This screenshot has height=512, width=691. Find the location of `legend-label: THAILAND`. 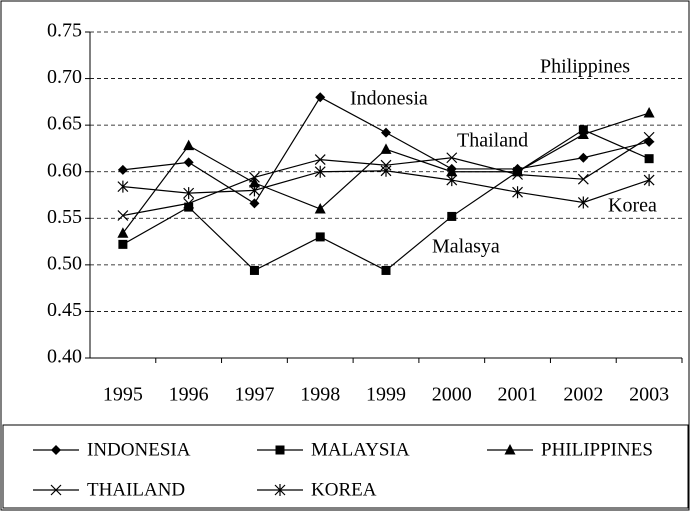

legend-label: THAILAND is located at coordinates (136, 489).